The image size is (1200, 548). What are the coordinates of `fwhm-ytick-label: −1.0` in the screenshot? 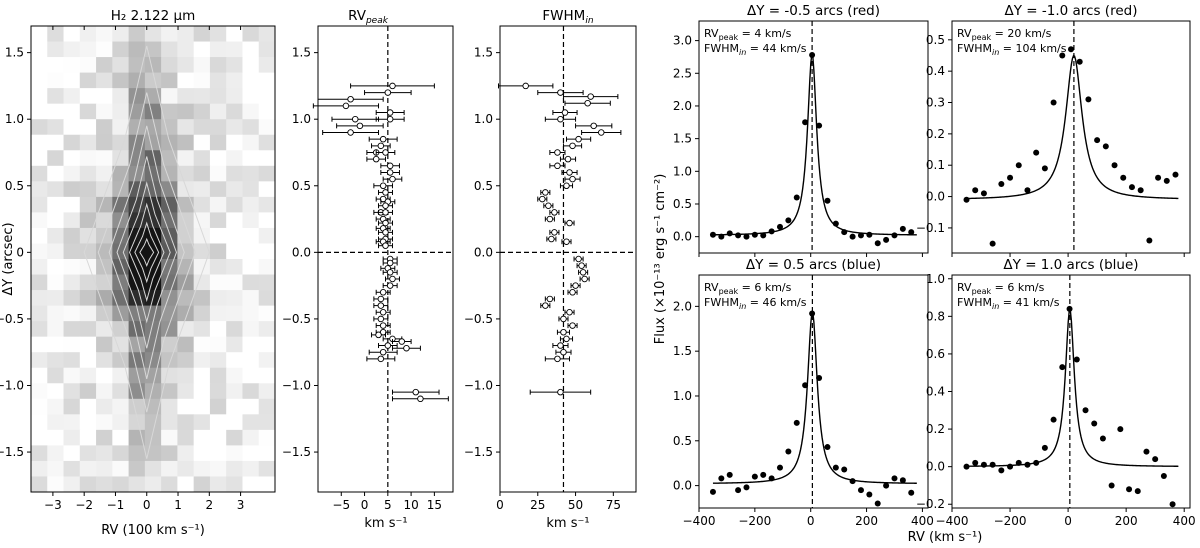 It's located at (478, 385).